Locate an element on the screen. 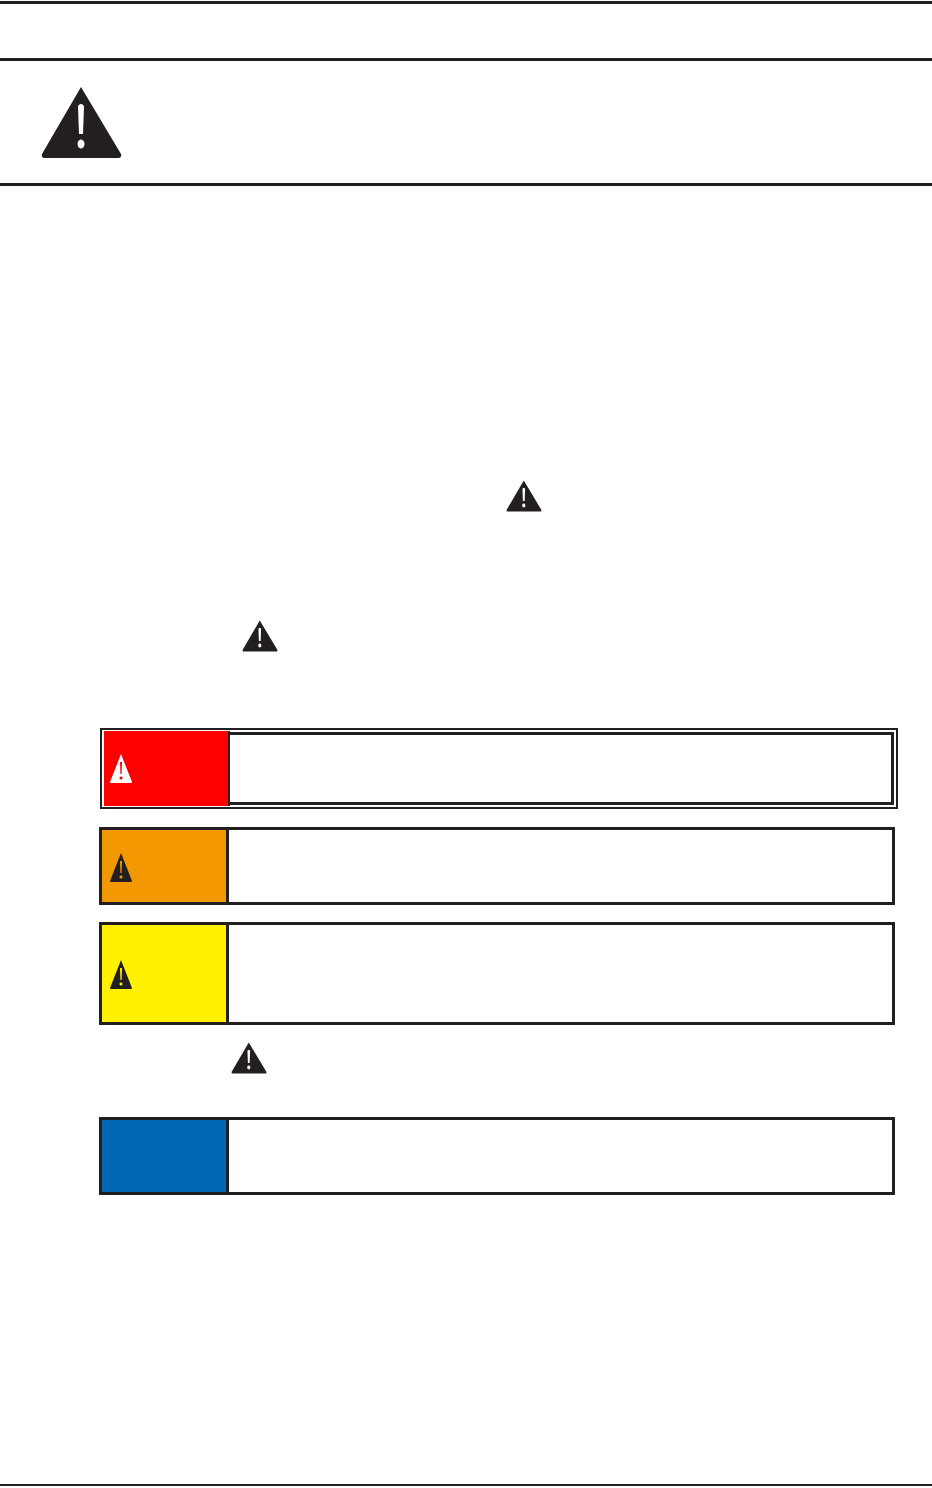 The height and width of the screenshot is (1488, 932). danger-box is located at coordinates (499, 768).